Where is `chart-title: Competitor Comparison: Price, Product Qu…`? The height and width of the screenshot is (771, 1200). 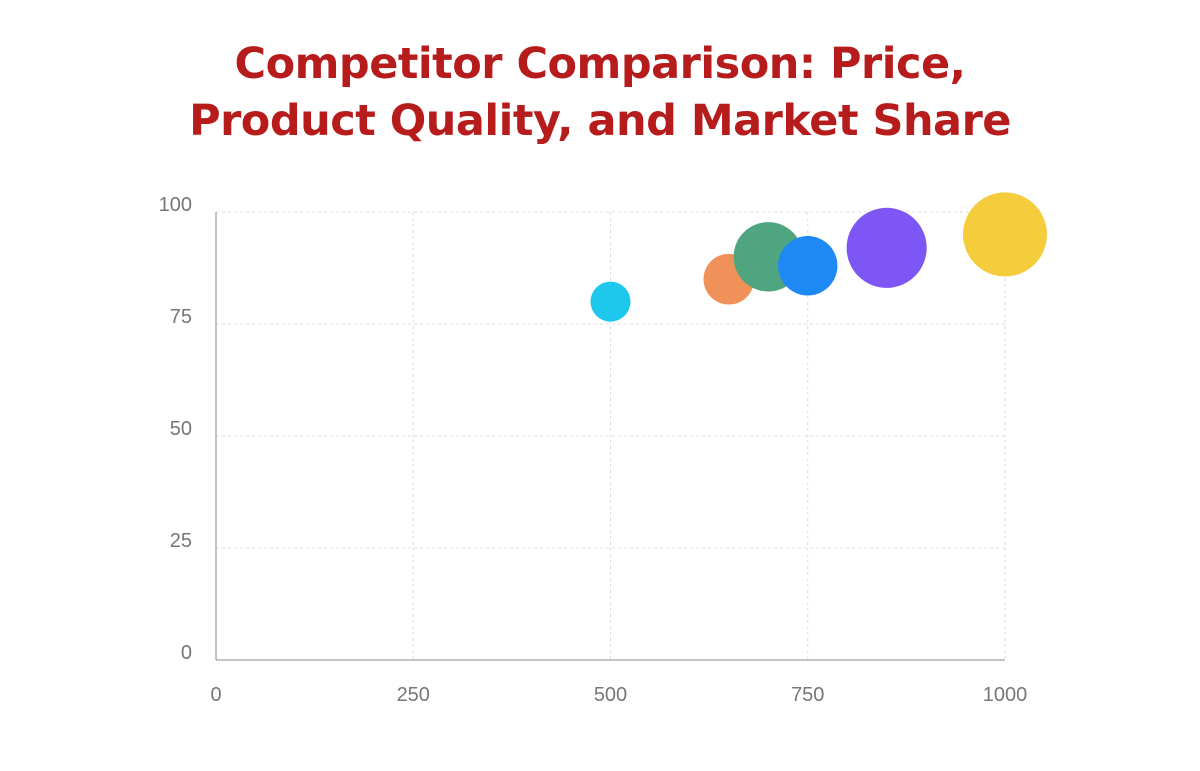
chart-title: Competitor Comparison: Price, Product Qu… is located at coordinates (600, 93).